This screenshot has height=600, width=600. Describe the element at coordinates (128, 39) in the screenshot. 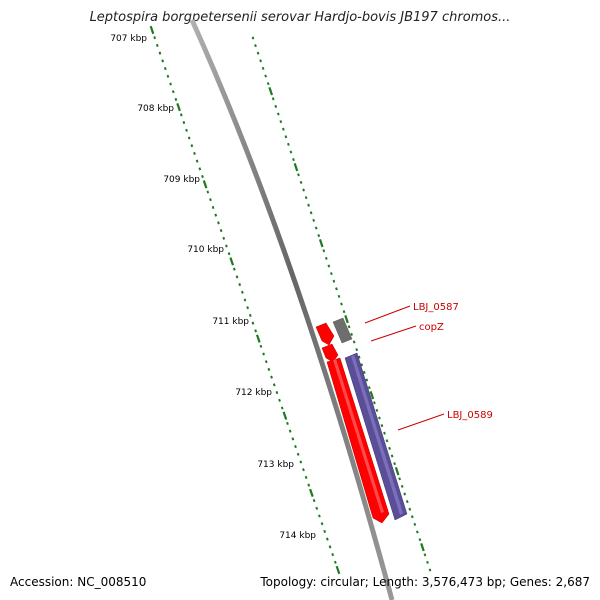

I see `tick-label: 707 kbp` at that location.